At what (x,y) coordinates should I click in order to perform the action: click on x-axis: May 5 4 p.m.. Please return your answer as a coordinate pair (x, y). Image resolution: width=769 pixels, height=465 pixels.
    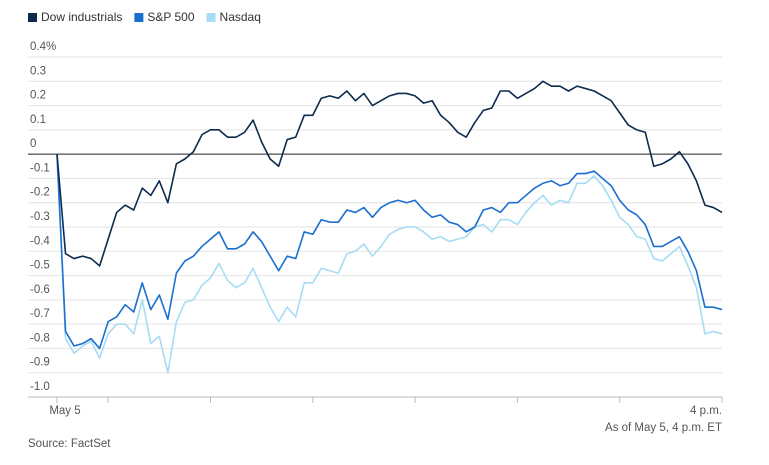
    Looking at the image, I should click on (375, 406).